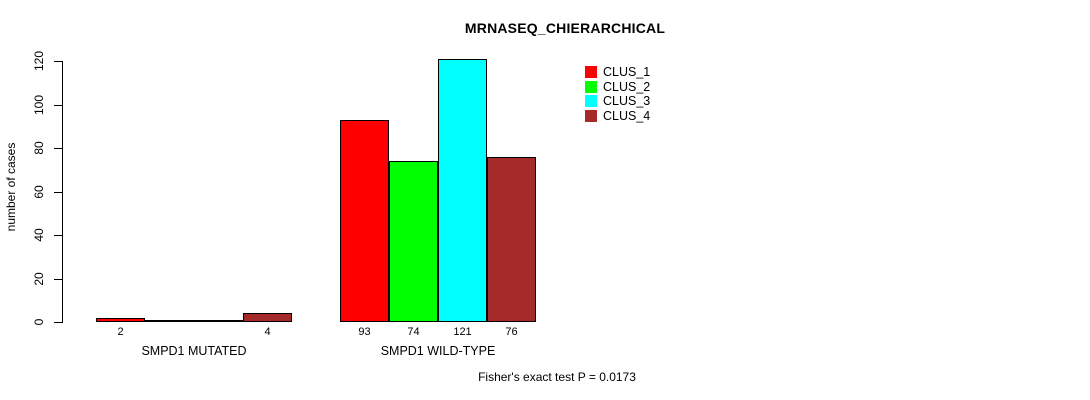 Image resolution: width=1090 pixels, height=400 pixels. I want to click on bar-value-label: 4, so click(267, 332).